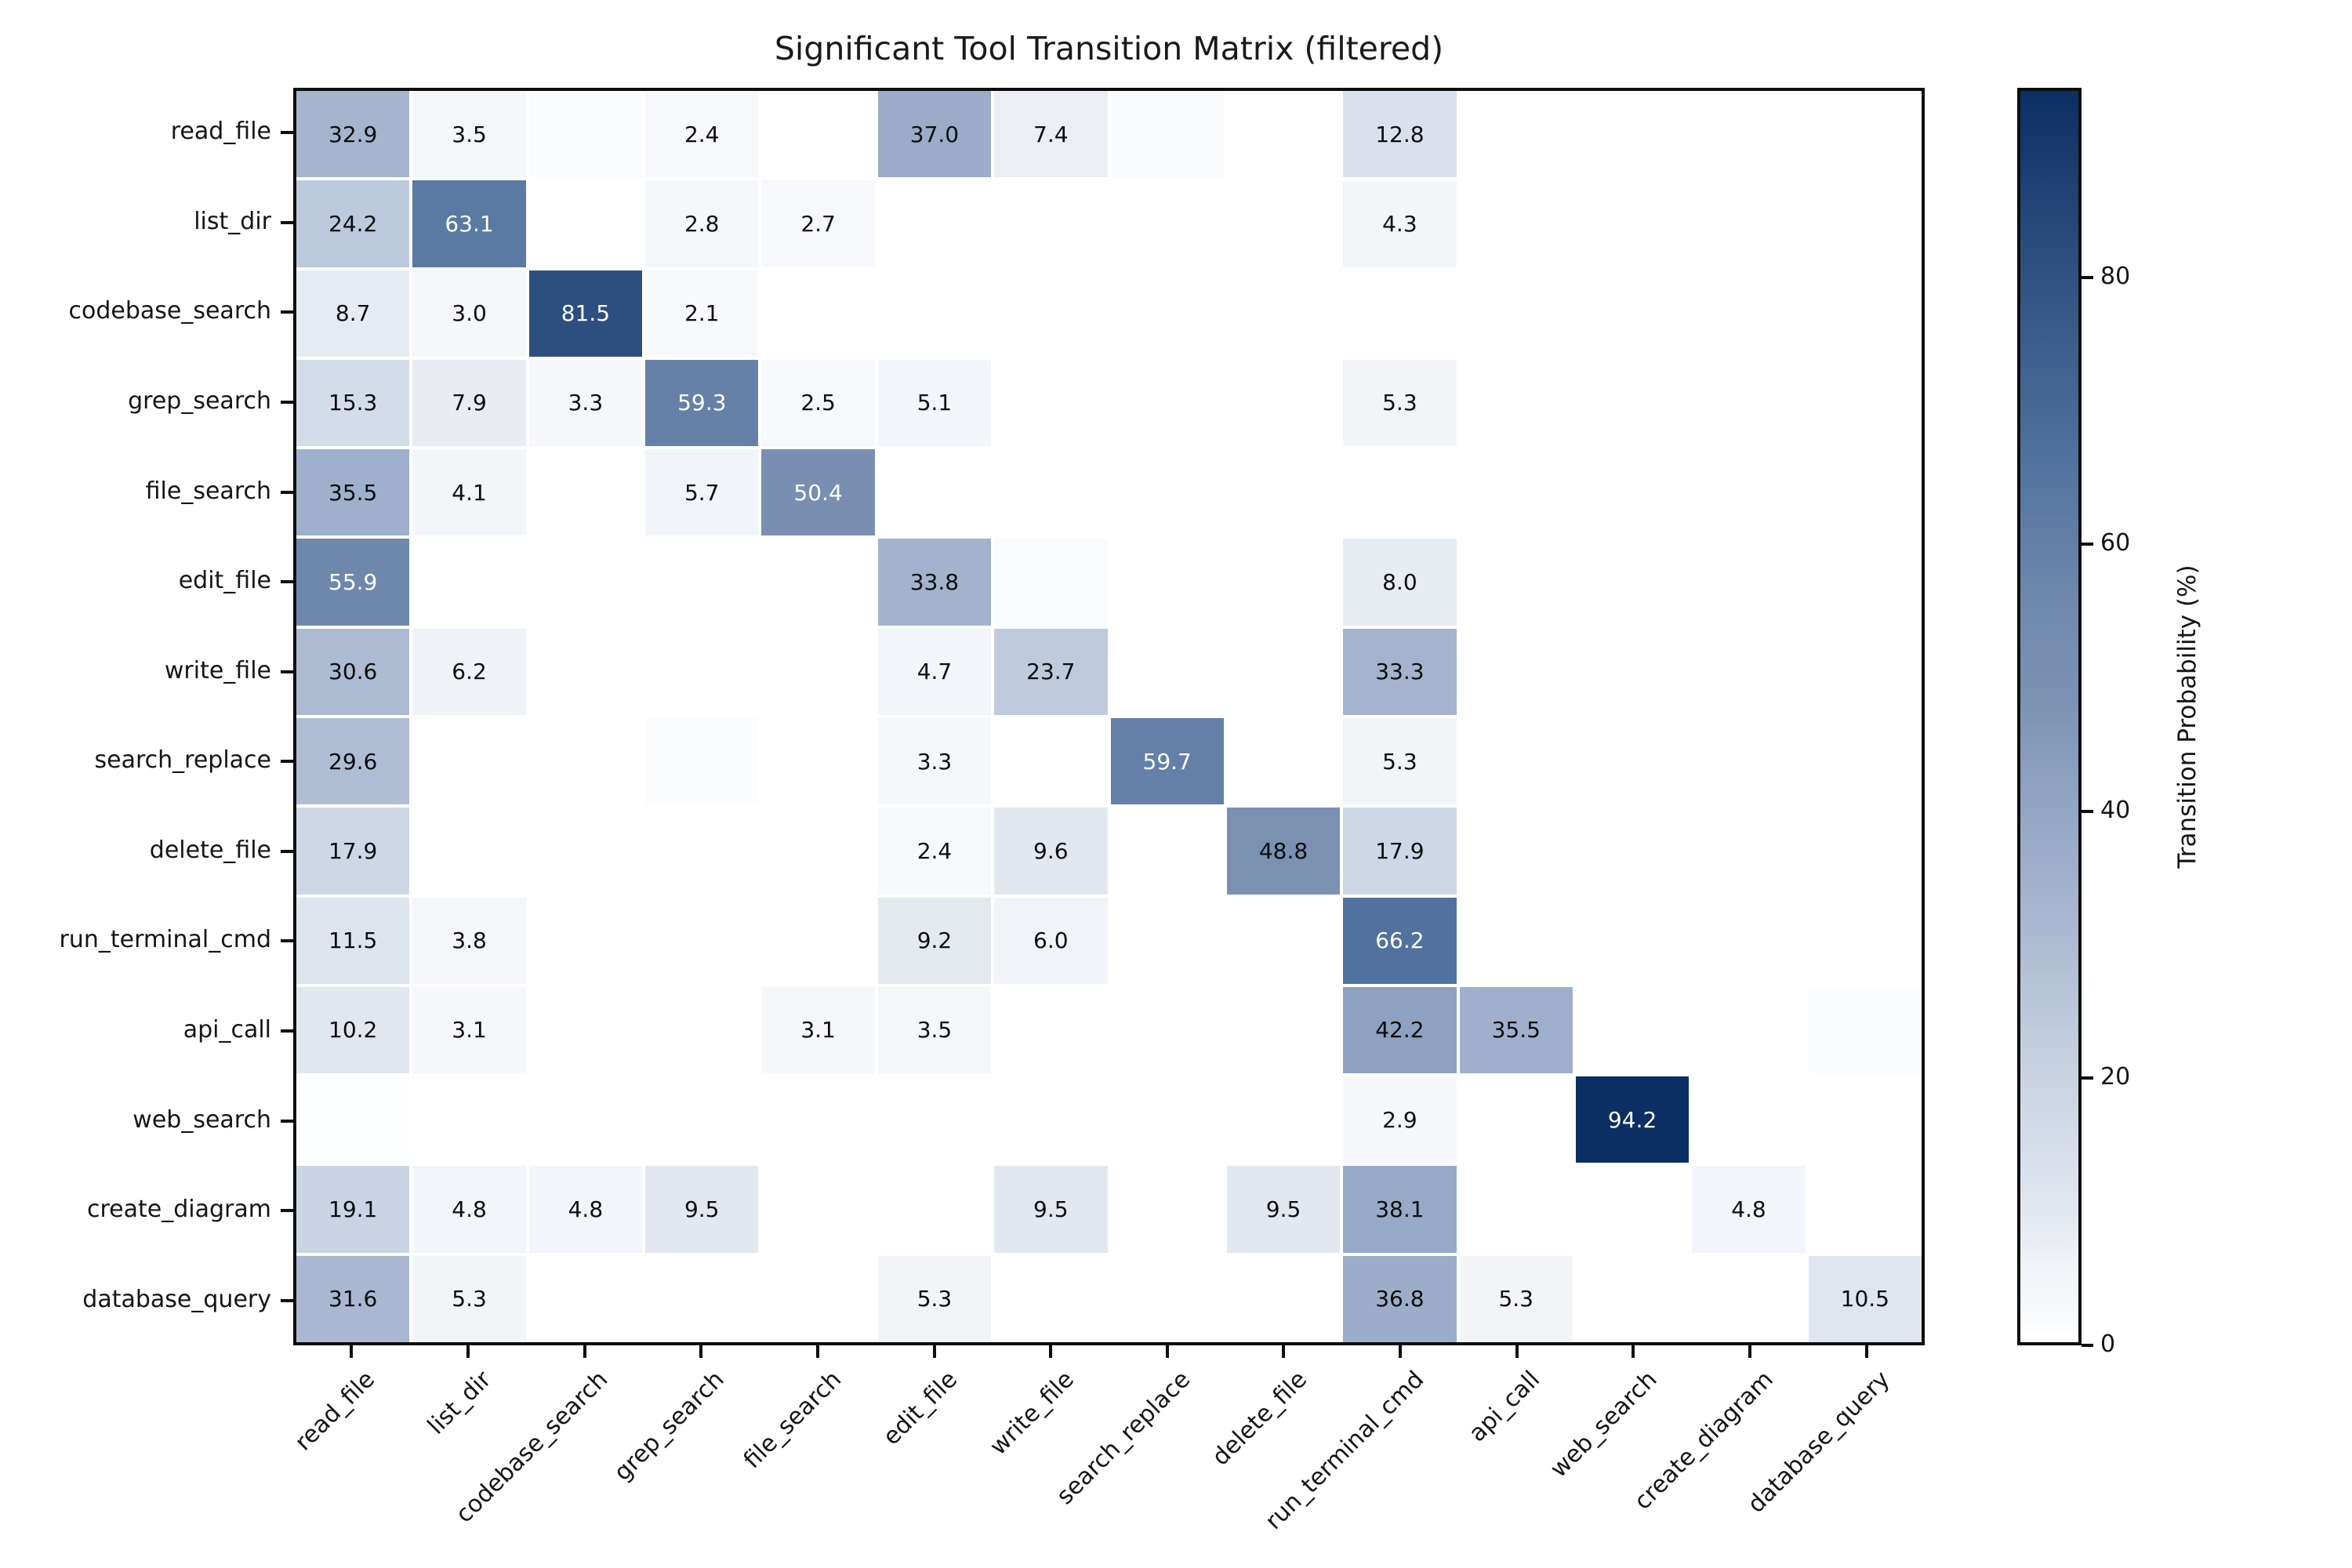  I want to click on heatmap-cell: 36.8, so click(1400, 1298).